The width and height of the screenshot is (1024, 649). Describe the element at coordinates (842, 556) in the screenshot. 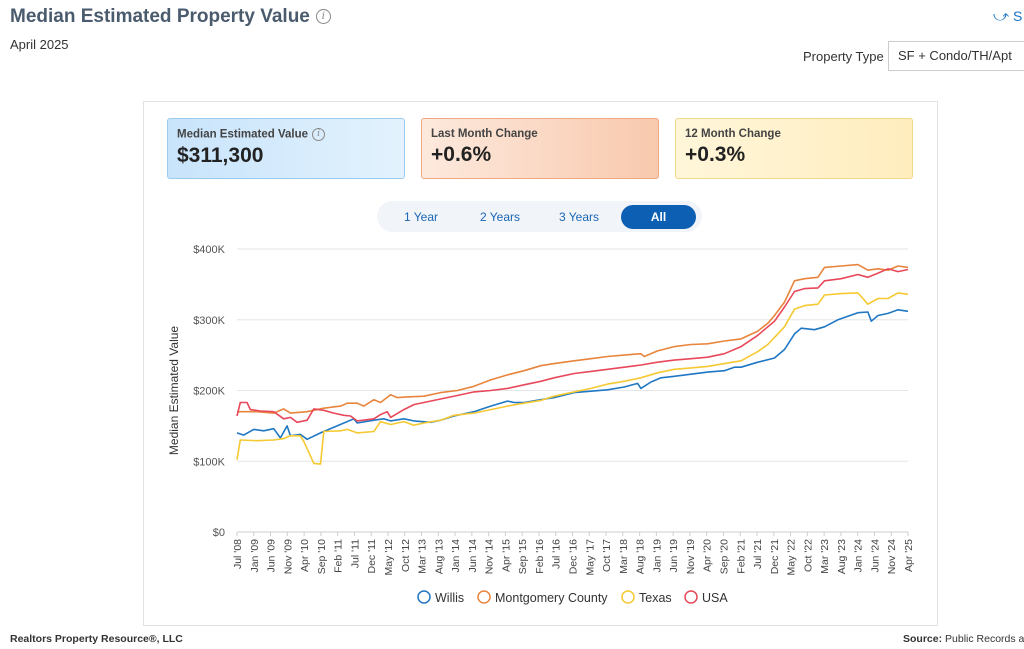

I see `x-tick-label: Aug '23` at that location.